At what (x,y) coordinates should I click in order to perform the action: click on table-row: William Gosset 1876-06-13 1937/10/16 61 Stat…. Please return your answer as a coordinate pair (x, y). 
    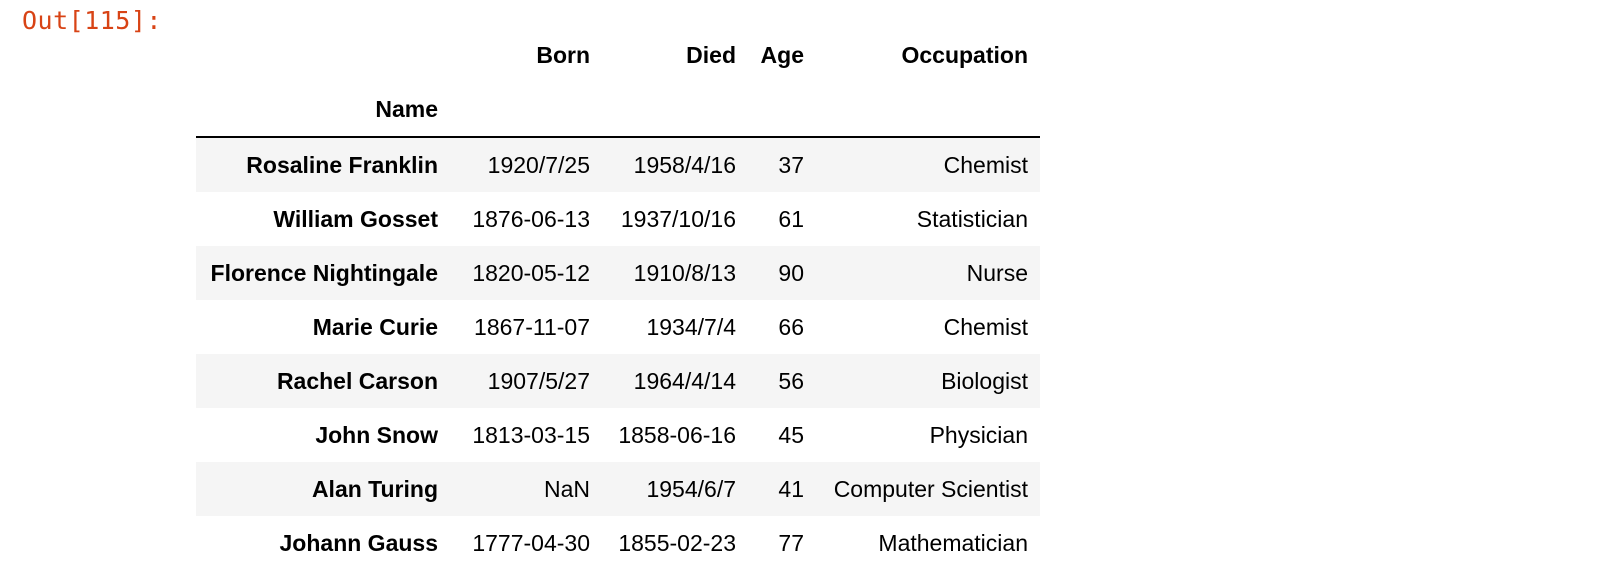
    Looking at the image, I should click on (618, 219).